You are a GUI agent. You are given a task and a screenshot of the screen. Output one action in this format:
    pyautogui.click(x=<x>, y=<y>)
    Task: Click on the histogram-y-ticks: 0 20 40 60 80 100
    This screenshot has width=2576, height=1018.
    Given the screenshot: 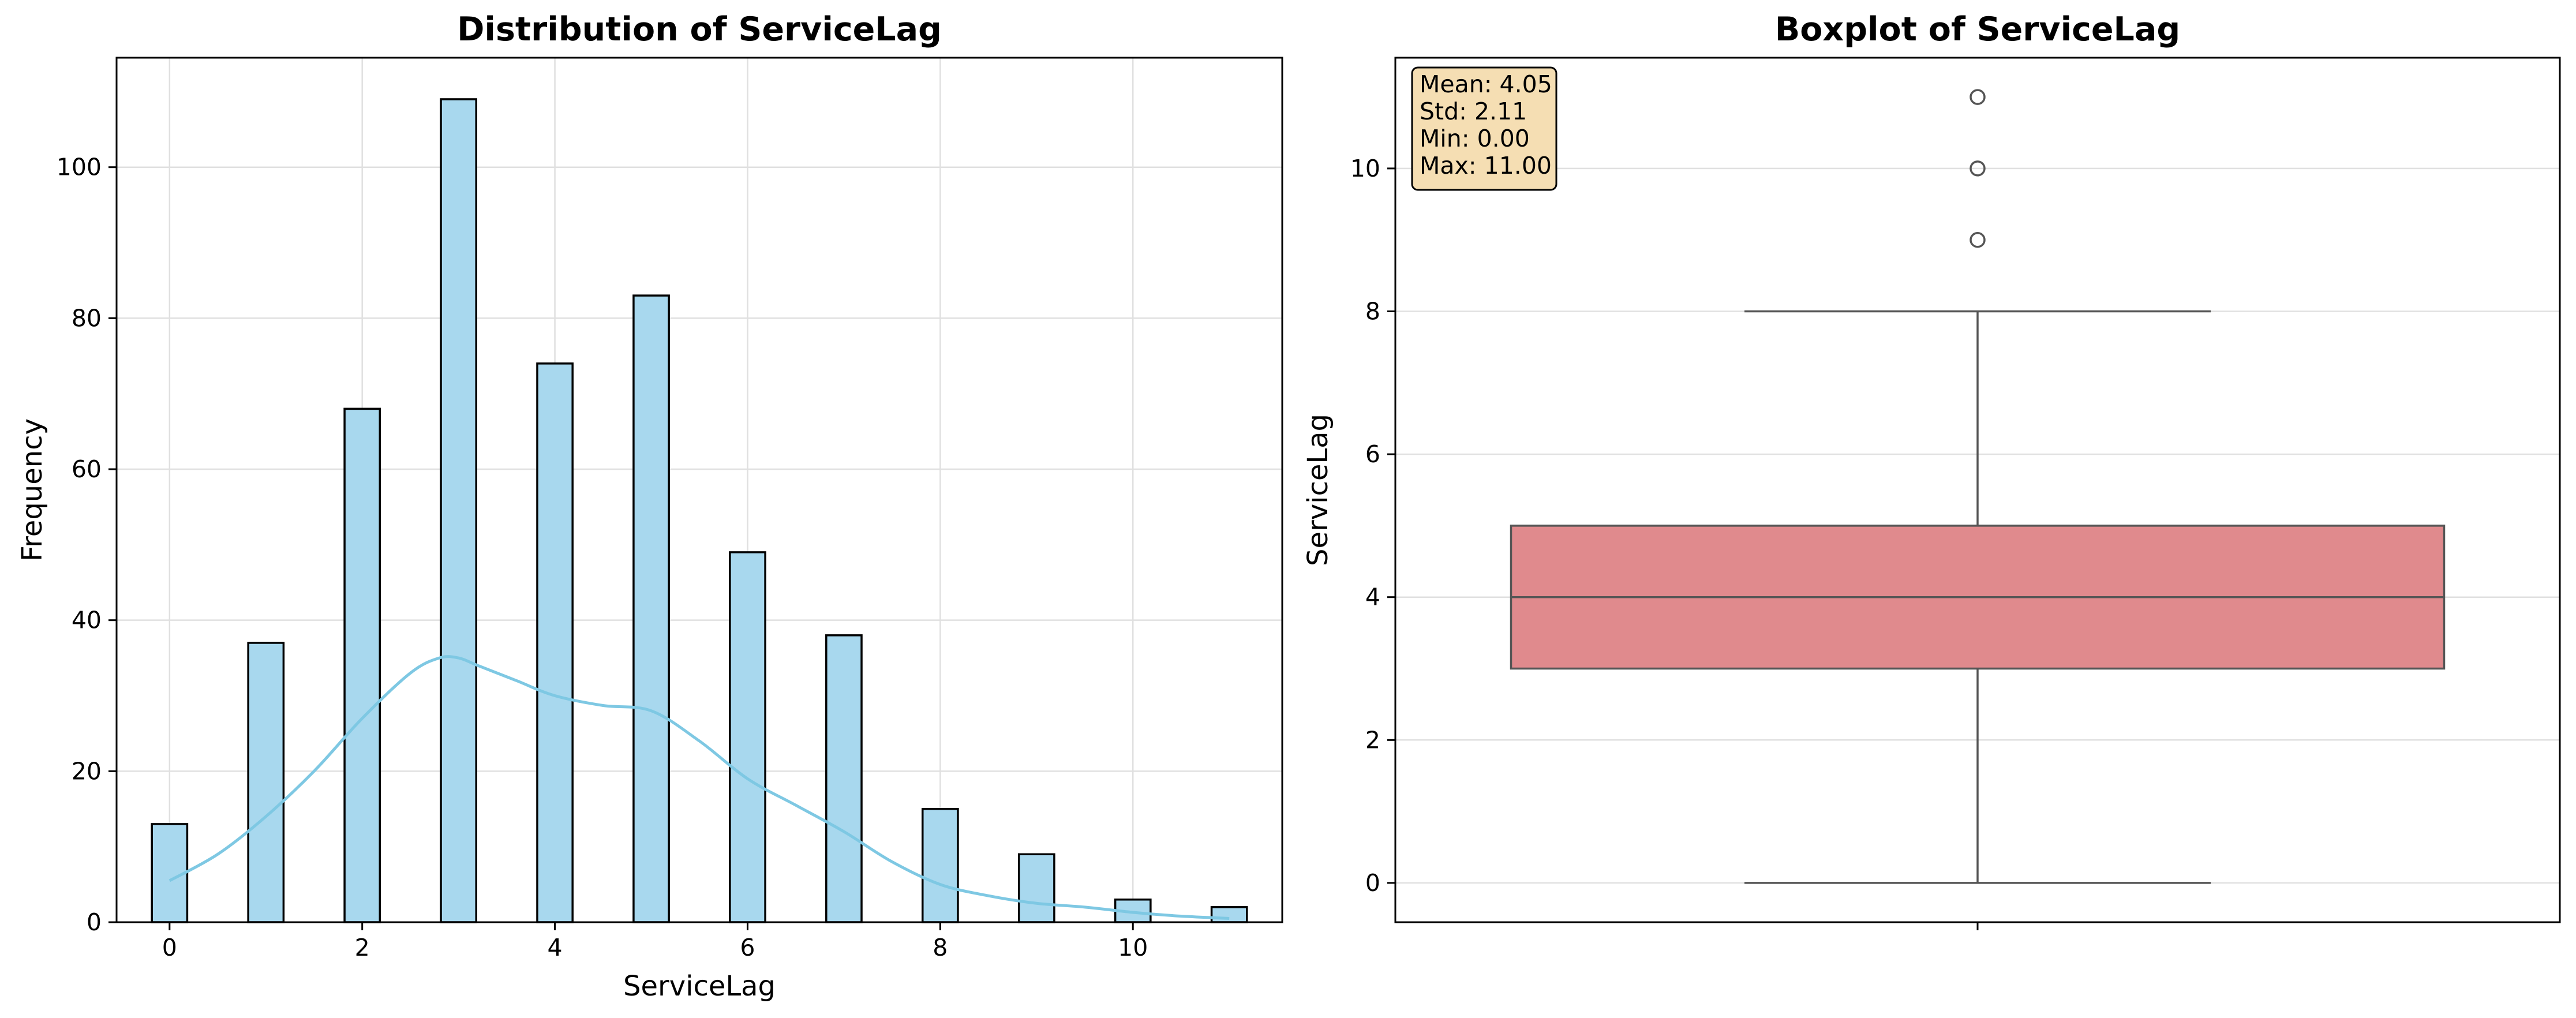 What is the action you would take?
    pyautogui.click(x=87, y=545)
    